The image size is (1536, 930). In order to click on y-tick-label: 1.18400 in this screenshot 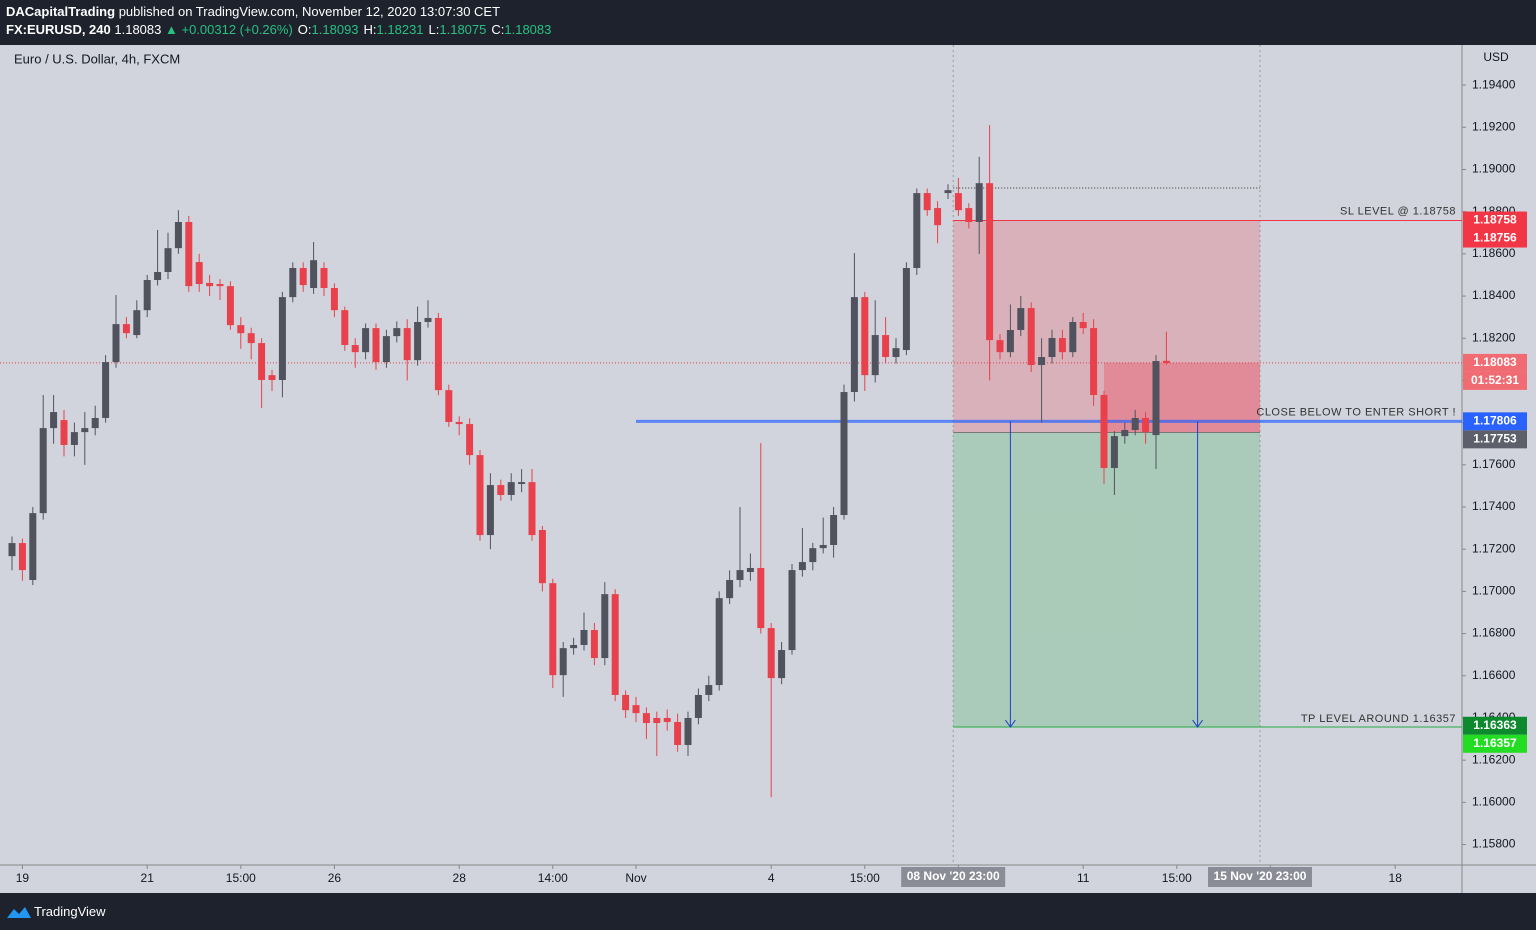, I will do `click(1494, 295)`.